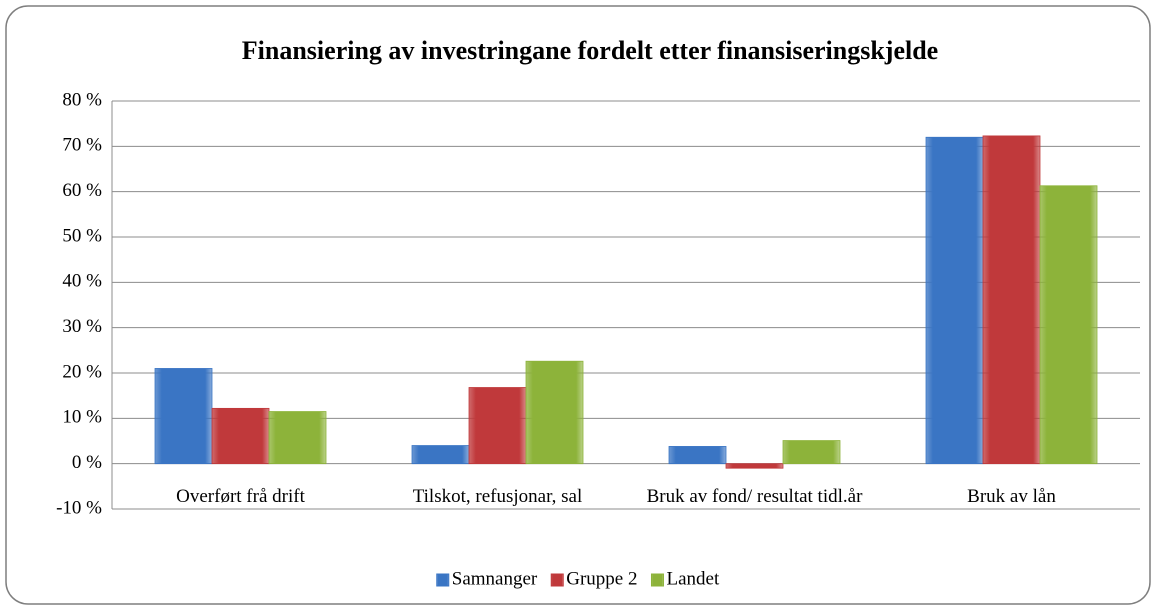 This screenshot has width=1156, height=610. What do you see at coordinates (755, 496) in the screenshot?
I see `x-tick-label: Bruk av fond/ resultat tidl.år` at bounding box center [755, 496].